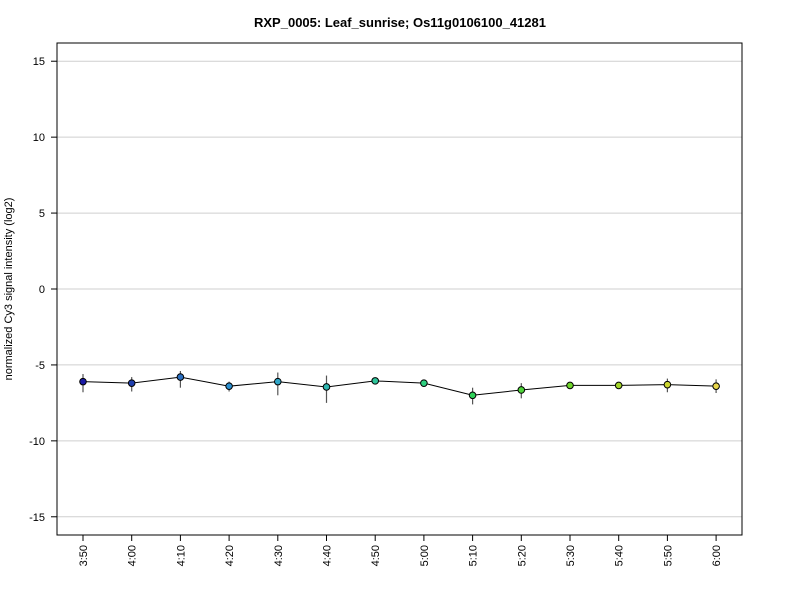 The height and width of the screenshot is (600, 800). I want to click on x-tick-label: 5:30, so click(571, 555).